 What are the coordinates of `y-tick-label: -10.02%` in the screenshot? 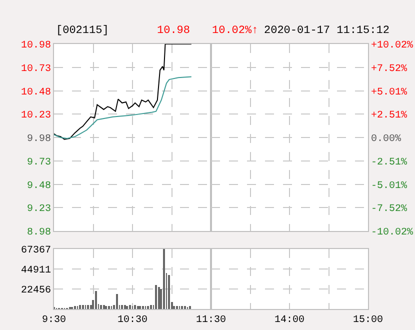 It's located at (392, 233).